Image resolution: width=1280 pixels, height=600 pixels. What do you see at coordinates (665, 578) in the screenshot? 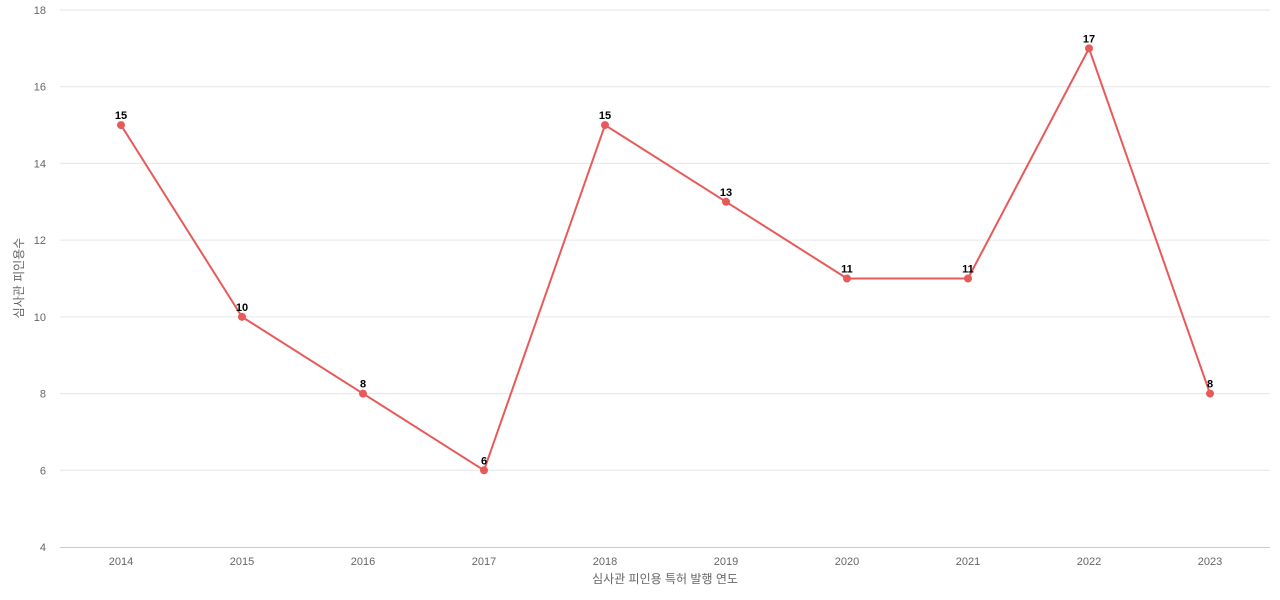
I see `x-axis-title: 심사관 피인용 특허 발행 연도` at bounding box center [665, 578].